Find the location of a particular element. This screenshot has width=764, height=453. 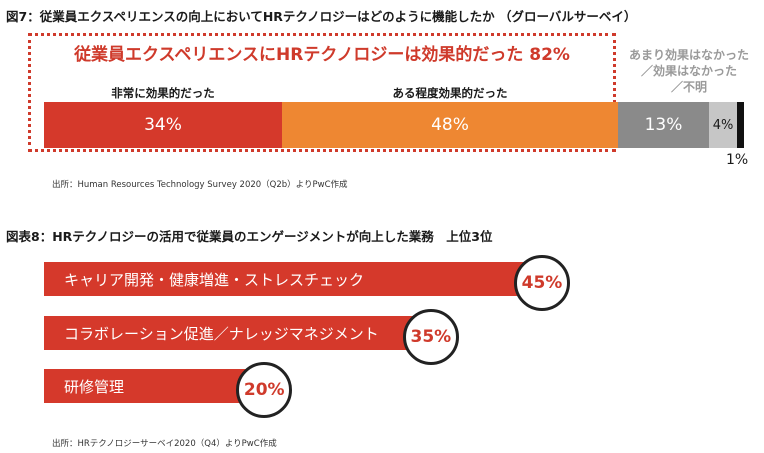

segment-value-label-3: 13% is located at coordinates (663, 125).